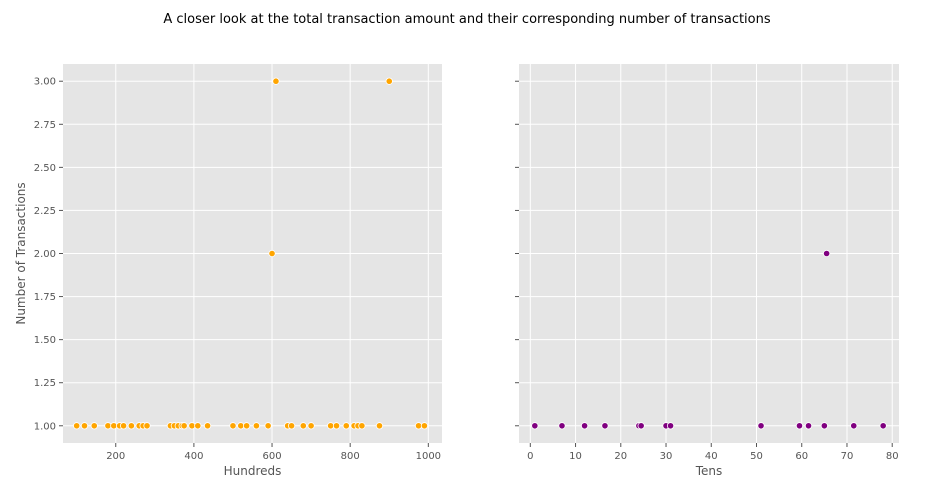 This screenshot has height=496, width=937. Describe the element at coordinates (428, 456) in the screenshot. I see `x-tick-label: 1000` at that location.